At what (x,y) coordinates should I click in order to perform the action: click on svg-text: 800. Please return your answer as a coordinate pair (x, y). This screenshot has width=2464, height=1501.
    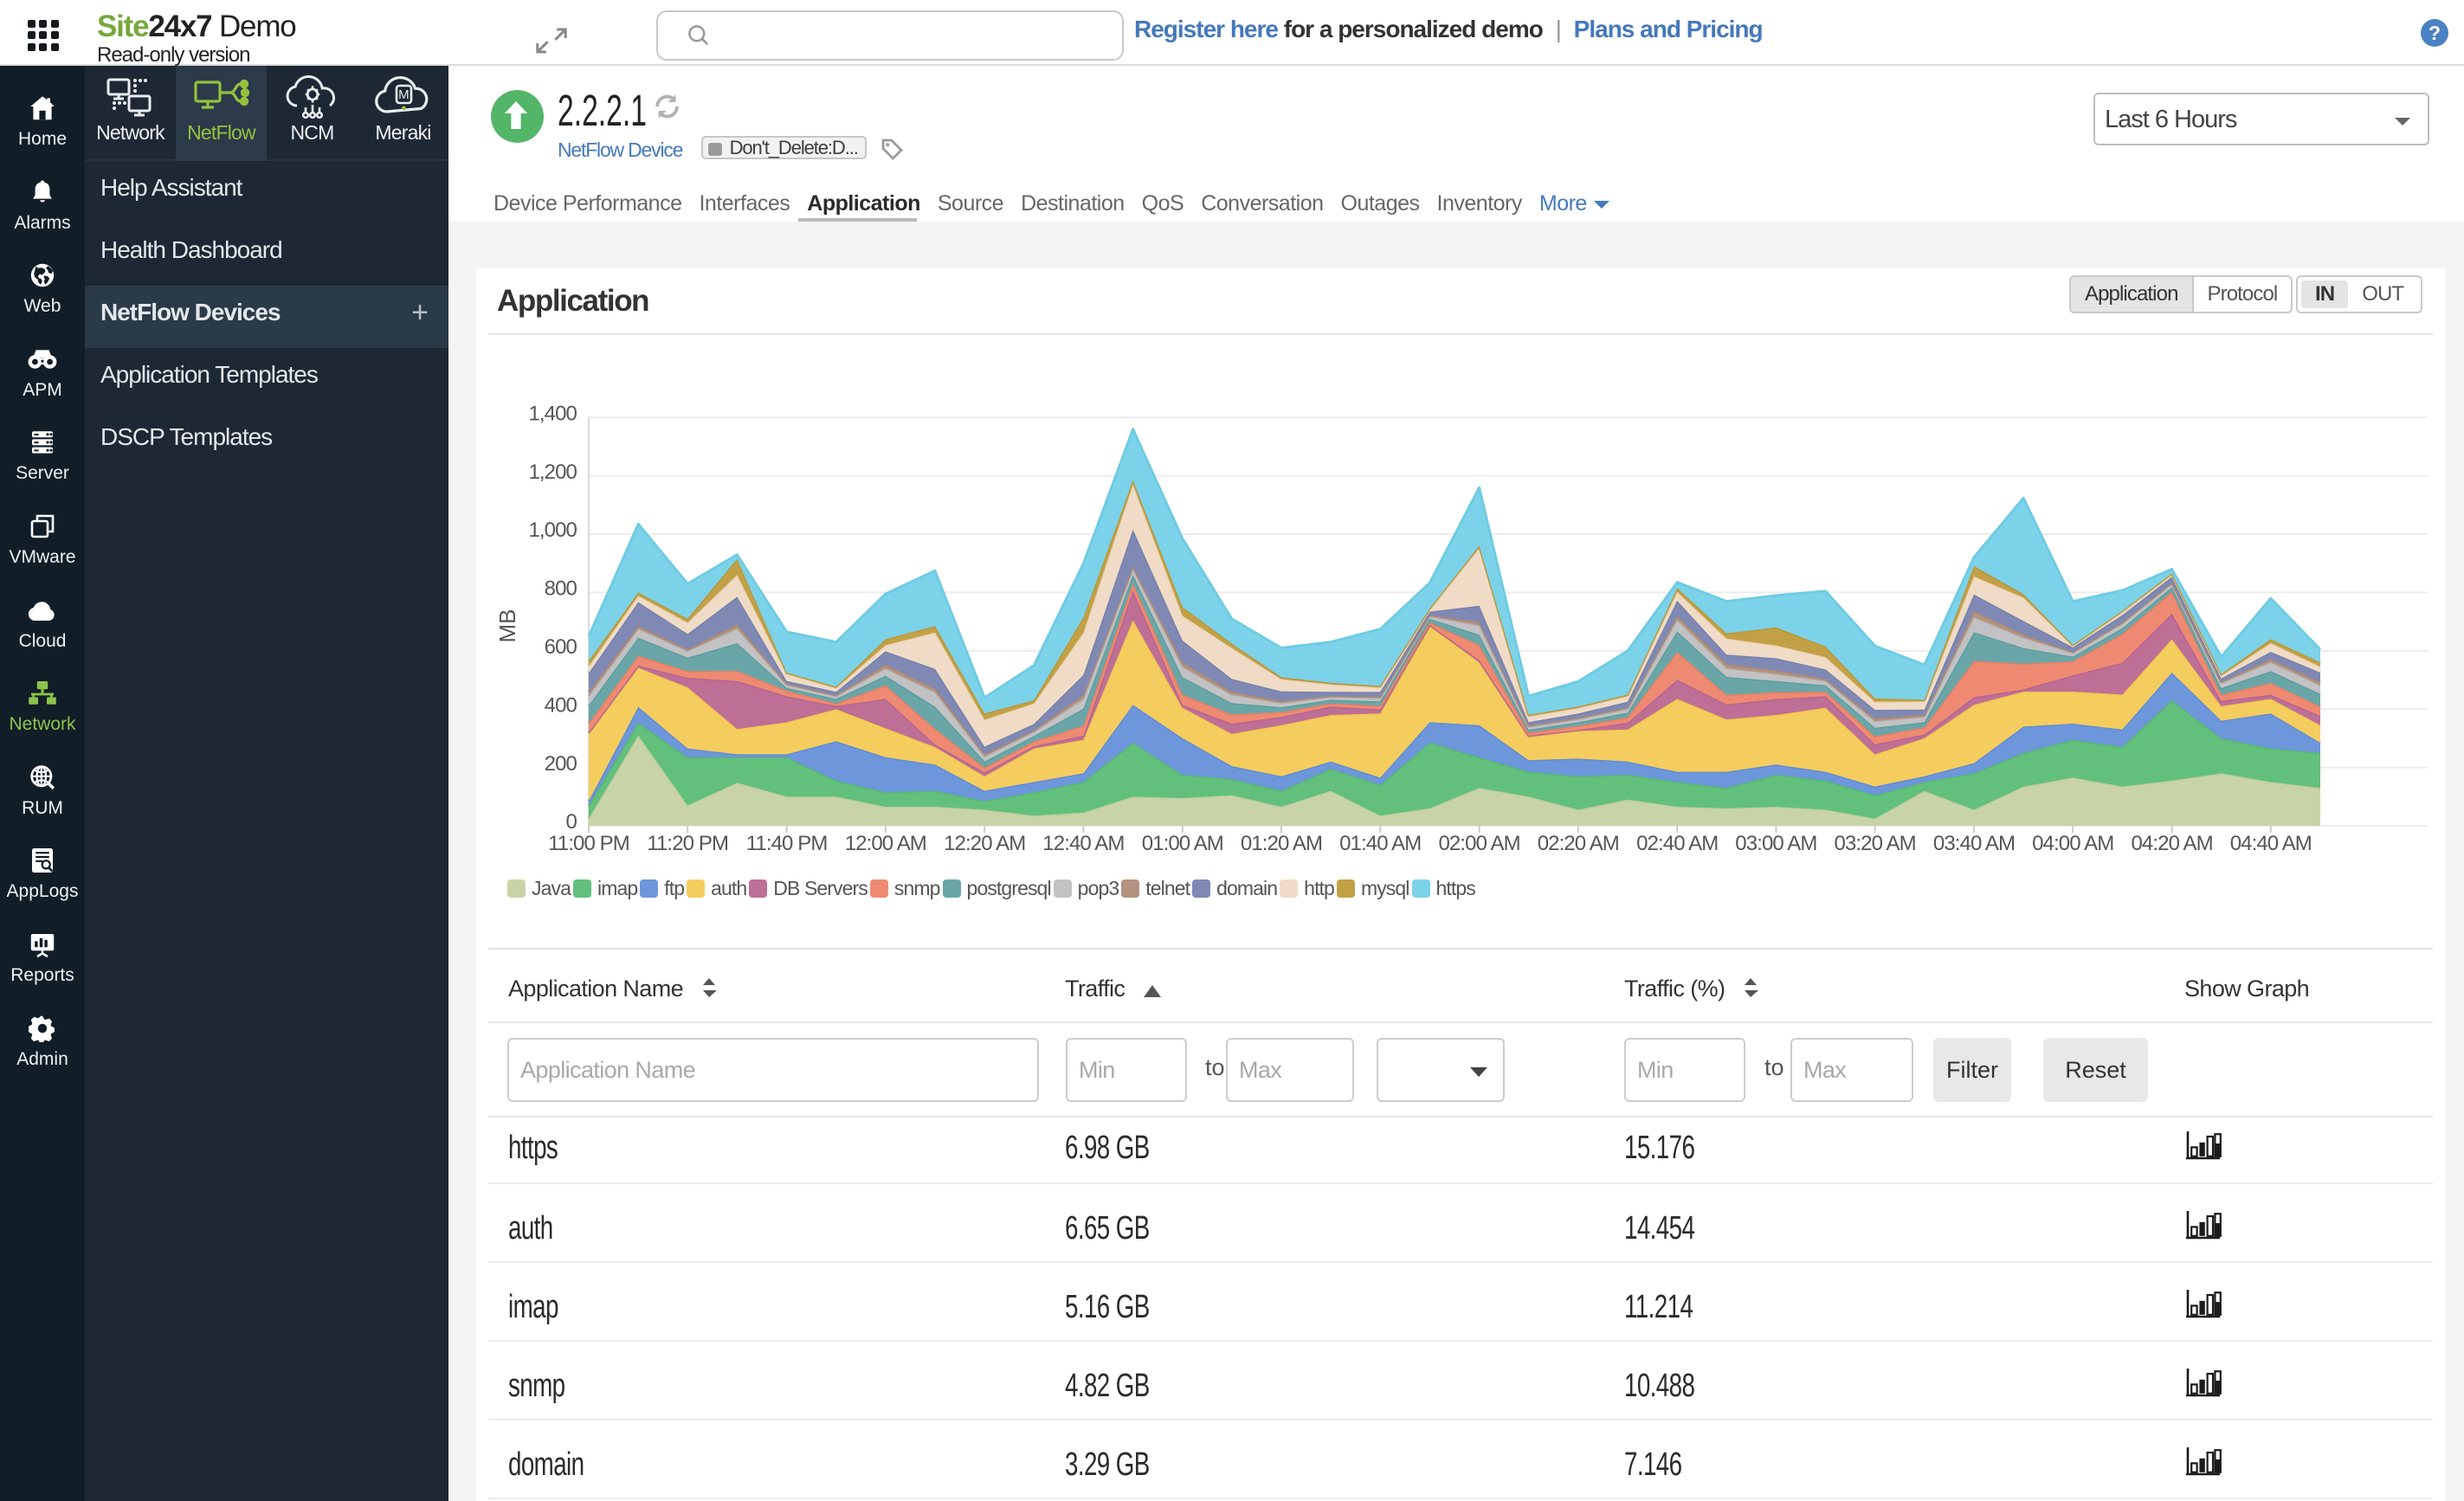
    Looking at the image, I should click on (561, 589).